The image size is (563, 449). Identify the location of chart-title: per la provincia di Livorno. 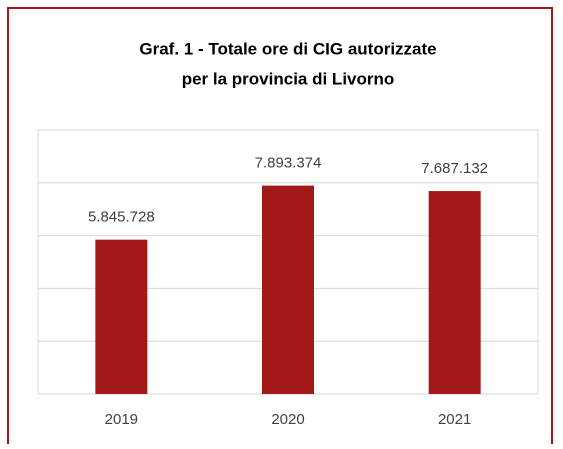
(288, 78).